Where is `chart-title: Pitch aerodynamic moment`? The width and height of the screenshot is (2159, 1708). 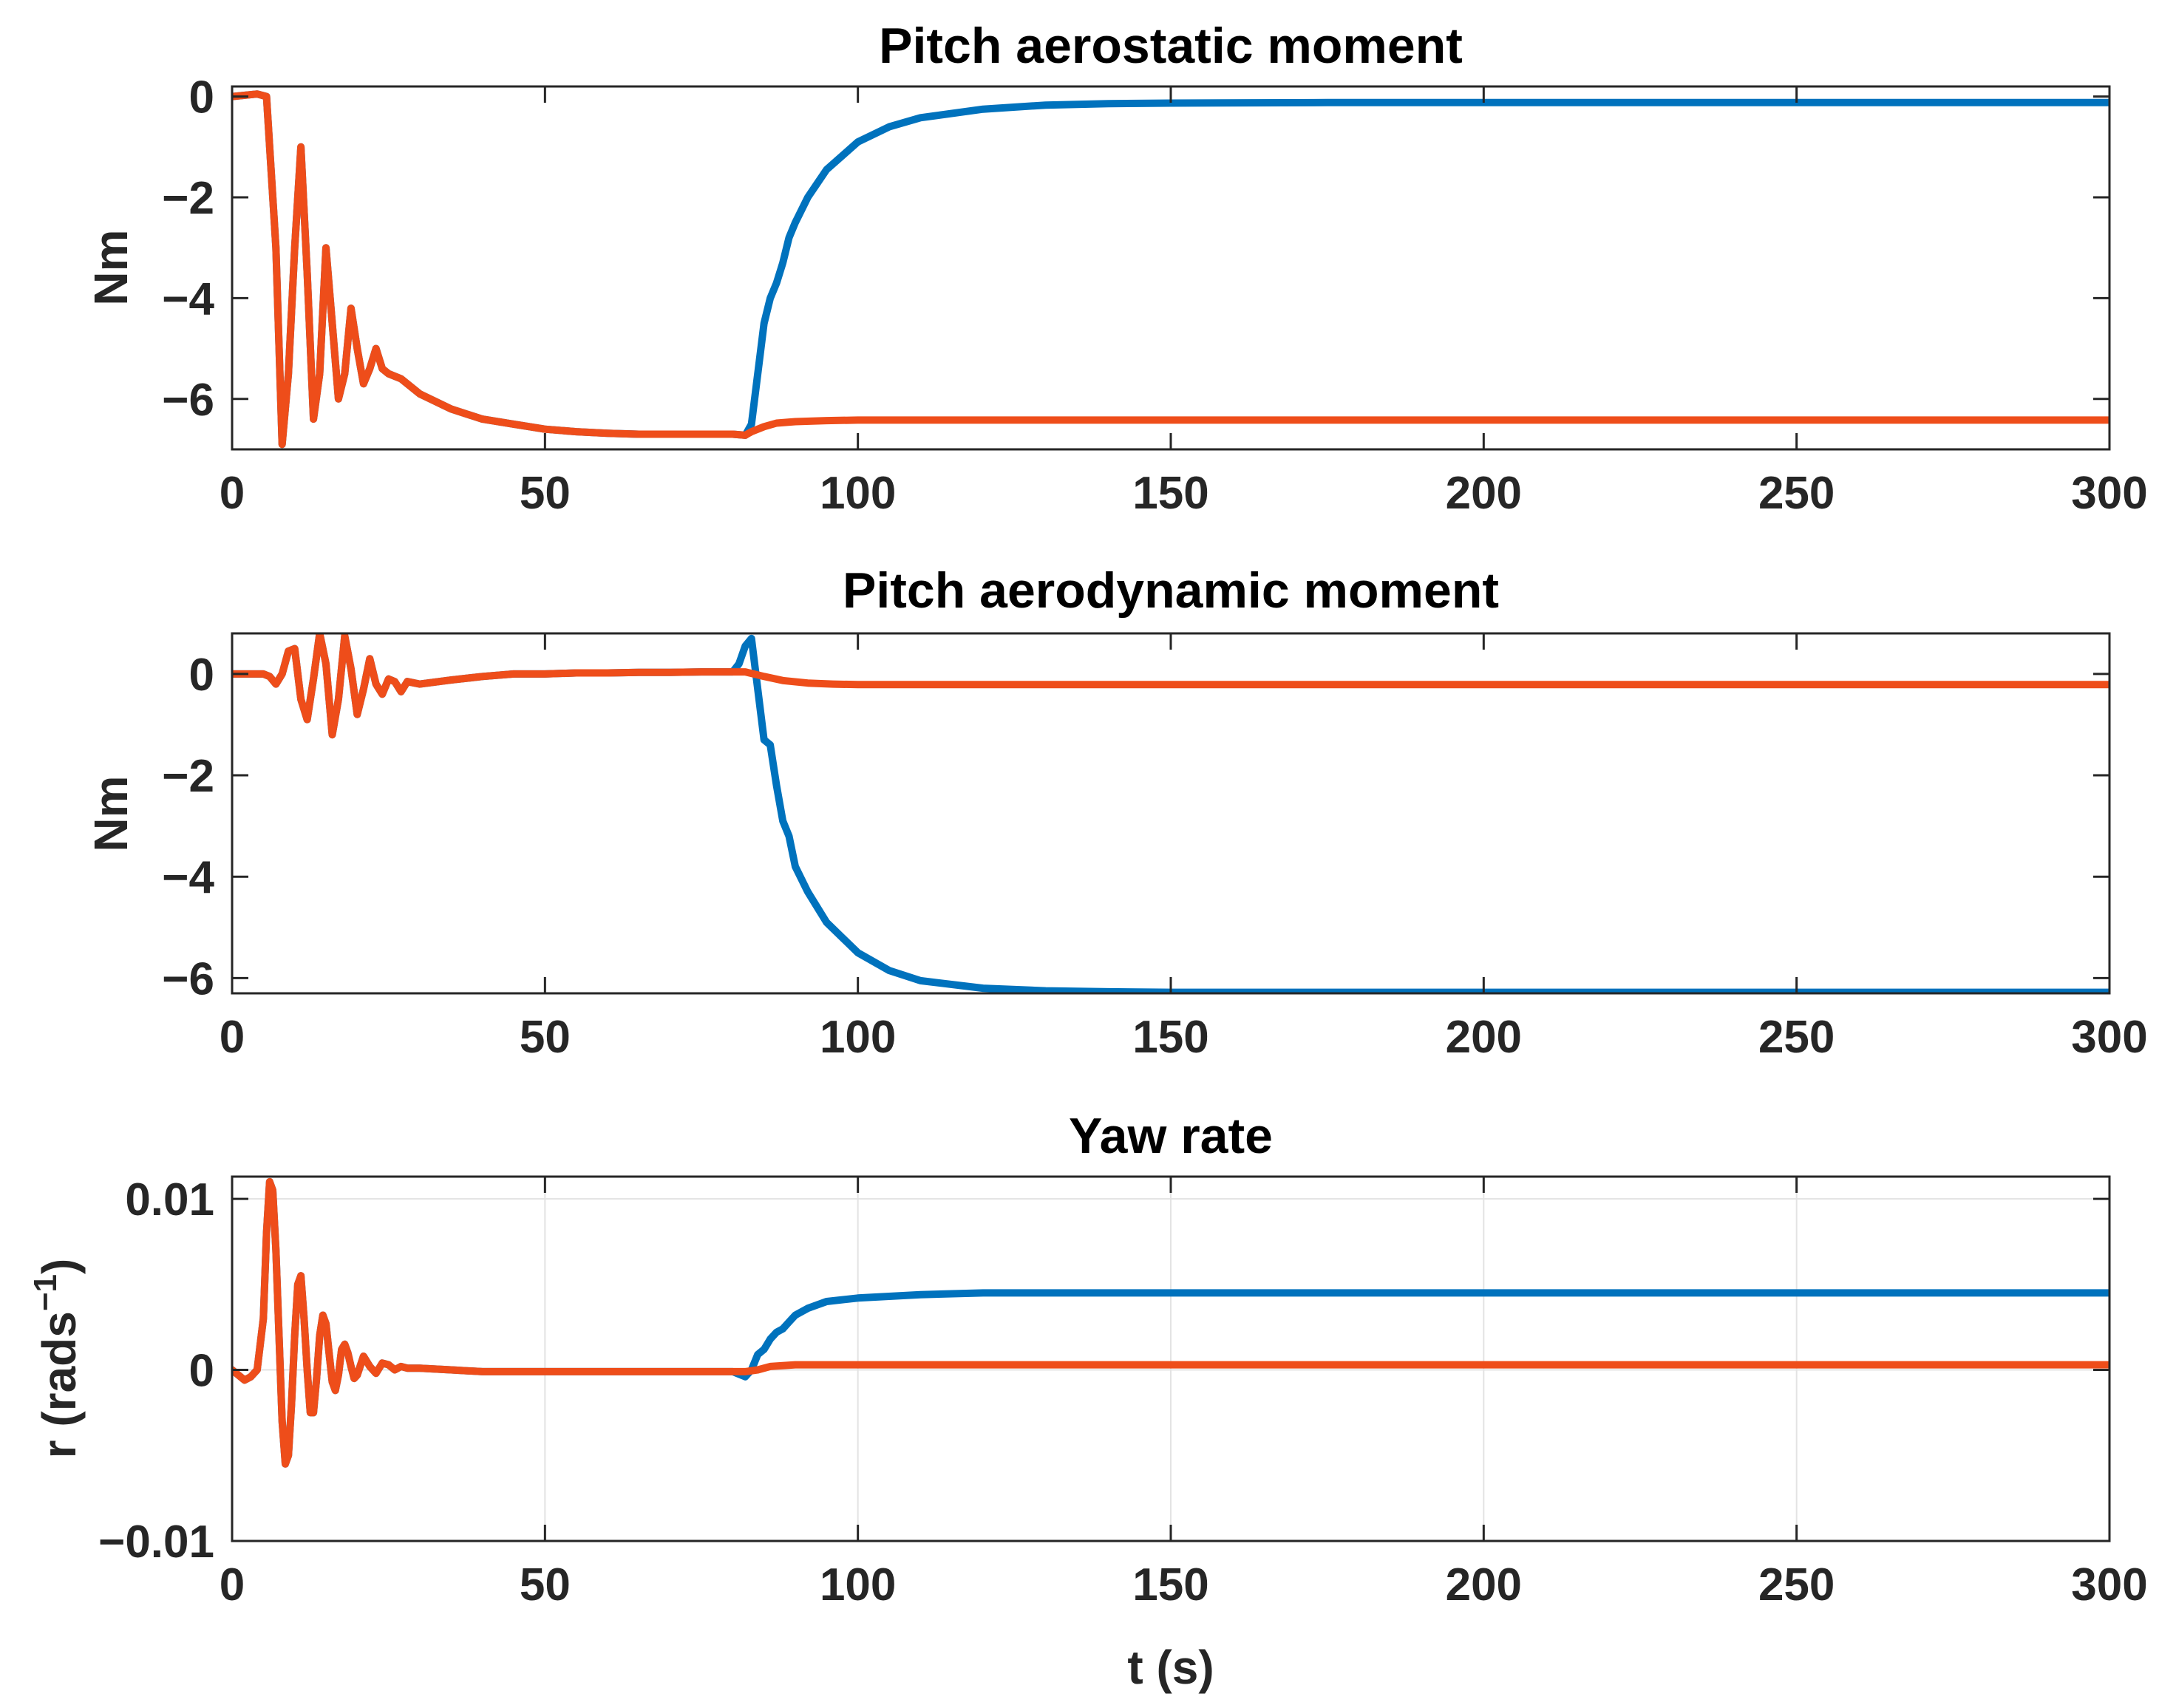 chart-title: Pitch aerodynamic moment is located at coordinates (1171, 590).